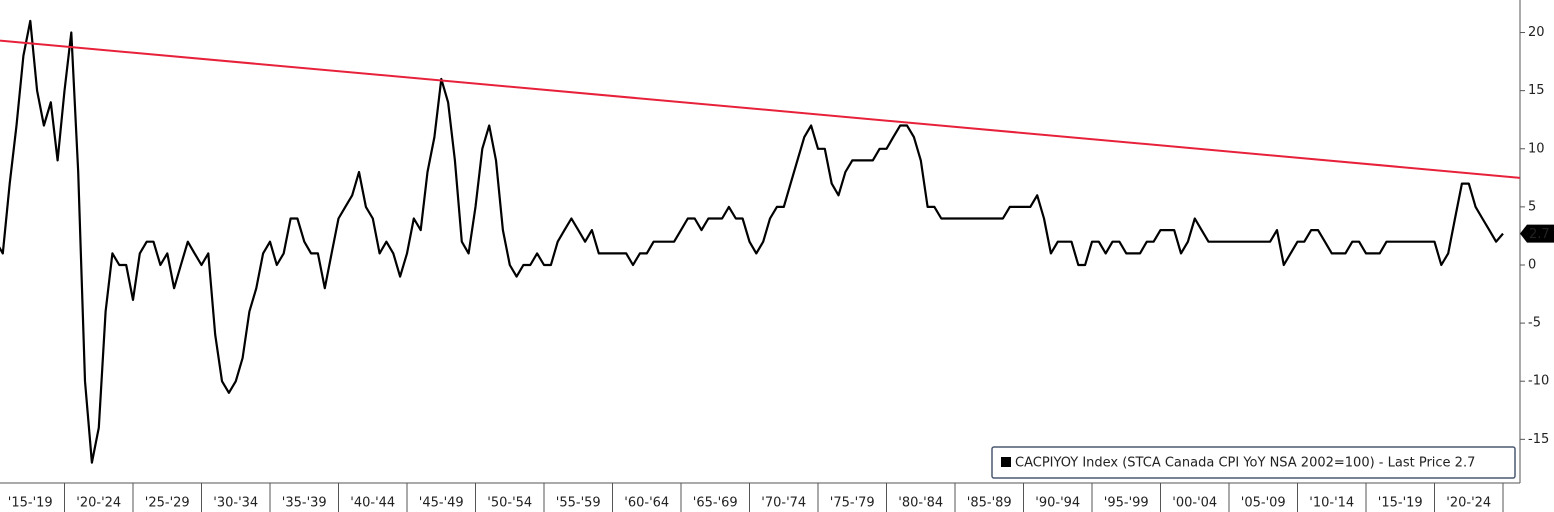 Image resolution: width=1554 pixels, height=512 pixels. What do you see at coordinates (1538, 381) in the screenshot?
I see `y-tick-label: -10` at bounding box center [1538, 381].